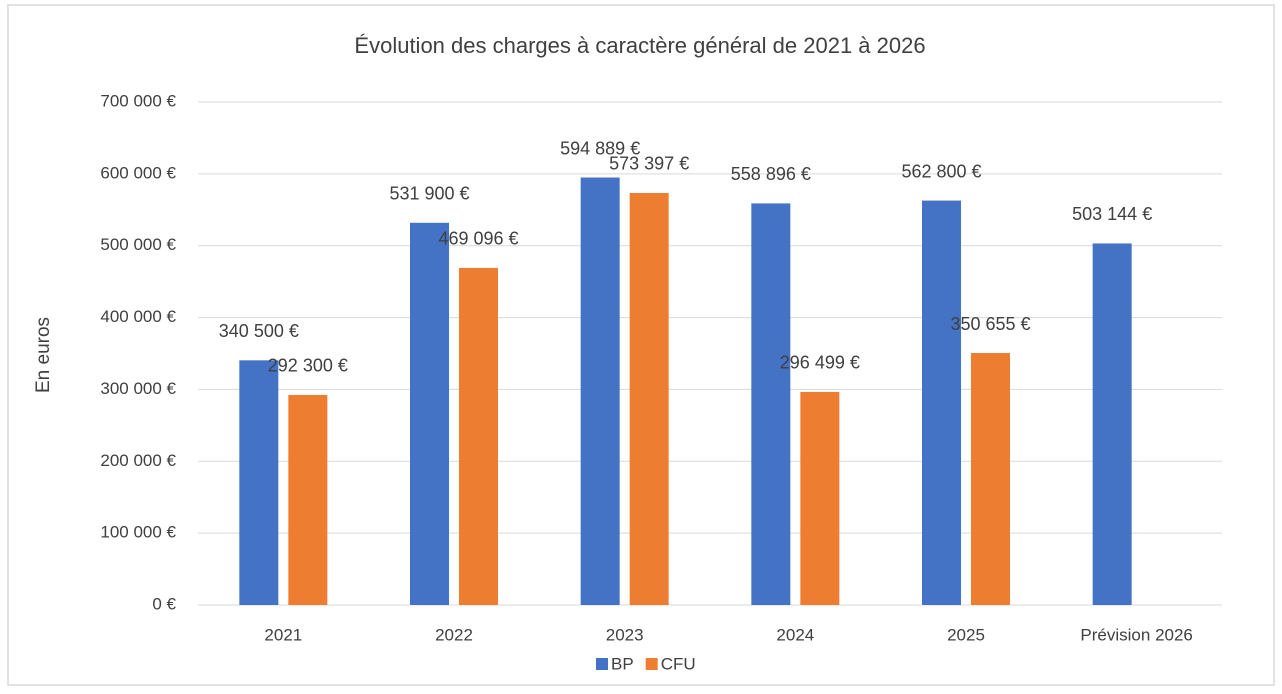  Describe the element at coordinates (138, 316) in the screenshot. I see `y-tick-label: 400 000 €` at that location.